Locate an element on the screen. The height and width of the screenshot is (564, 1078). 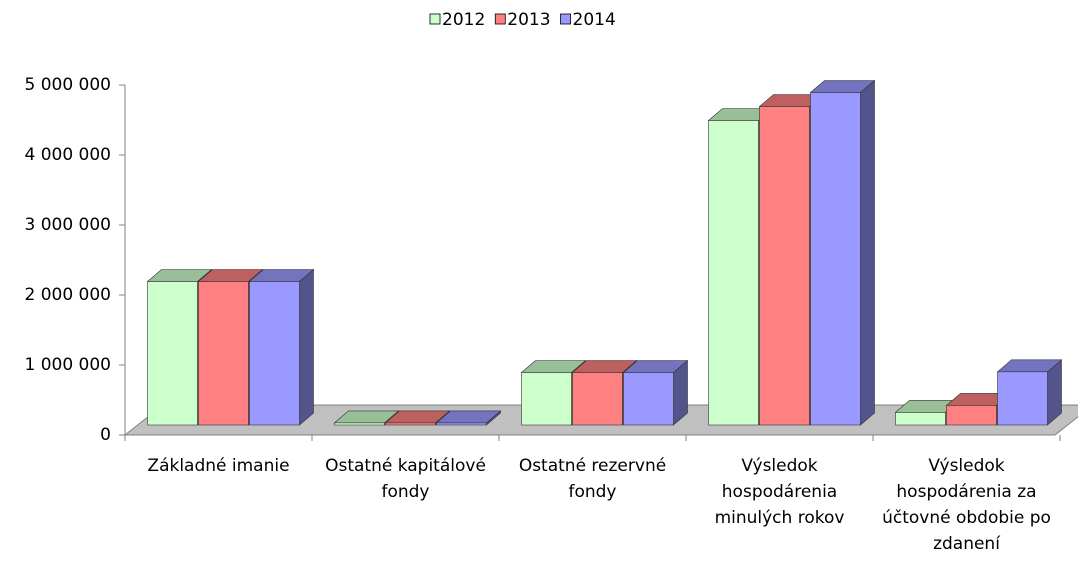
x-tick-label: Ostatné kapitálové fondy is located at coordinates (405, 479).